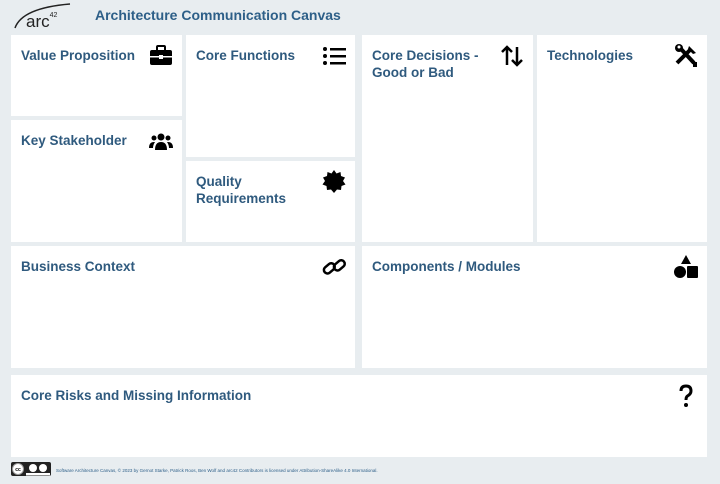 The image size is (720, 484). Describe the element at coordinates (534, 307) in the screenshot. I see `panel-components: Components / Modules` at that location.